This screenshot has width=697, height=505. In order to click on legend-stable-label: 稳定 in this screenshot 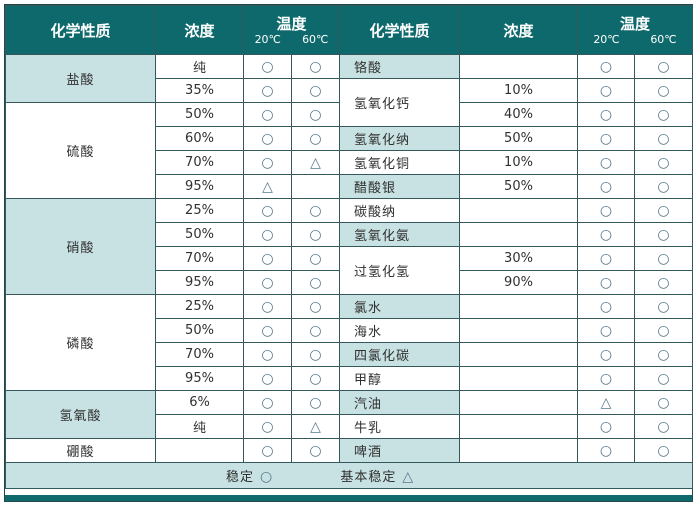, I will do `click(240, 477)`.